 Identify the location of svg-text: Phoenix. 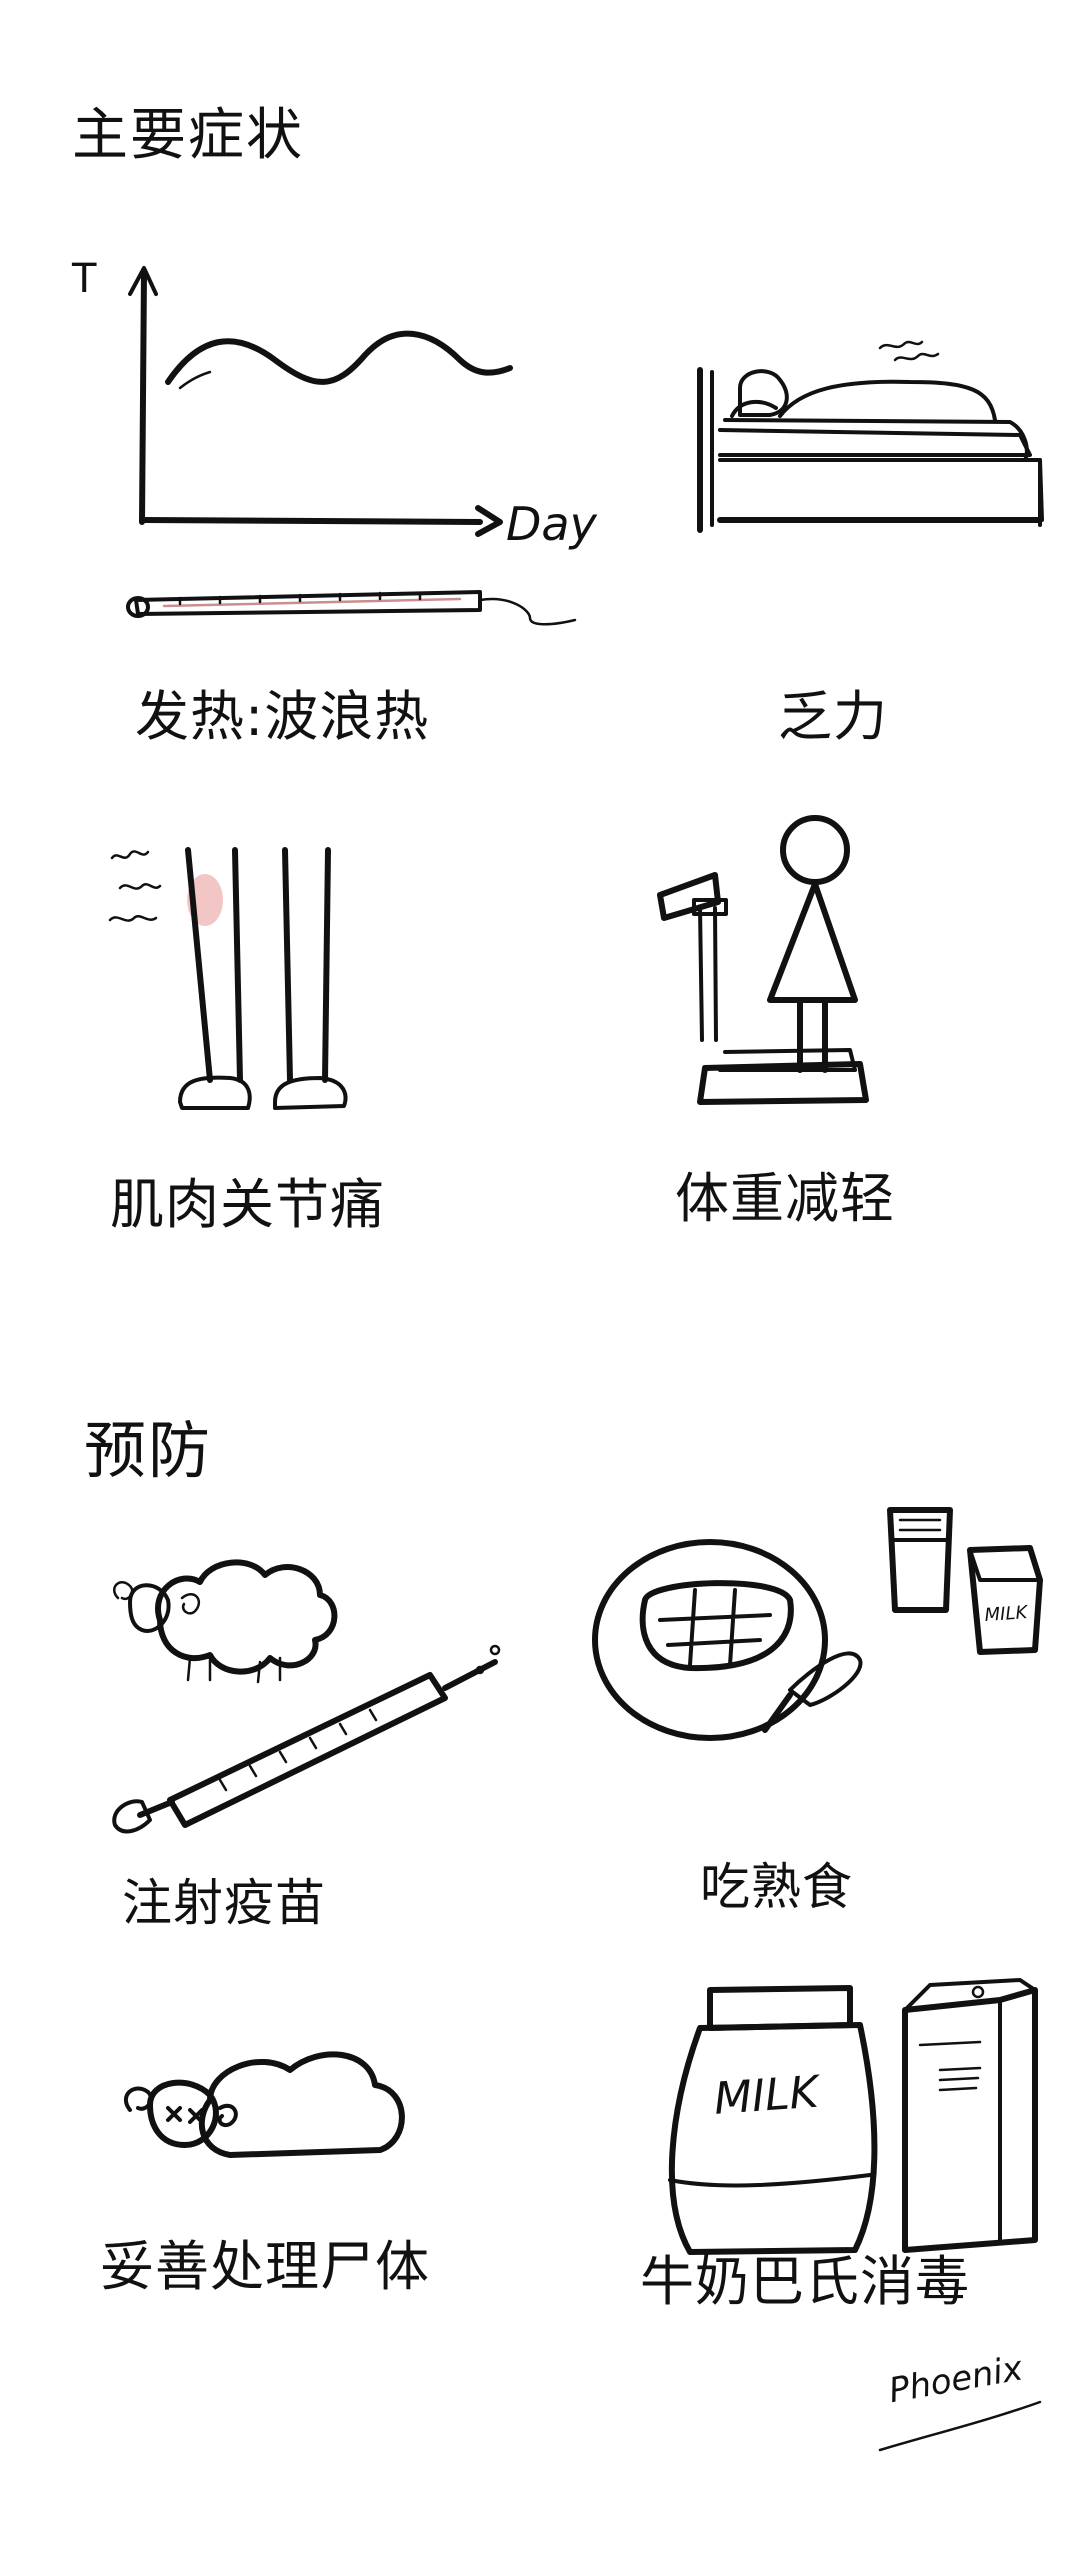
(956, 2379).